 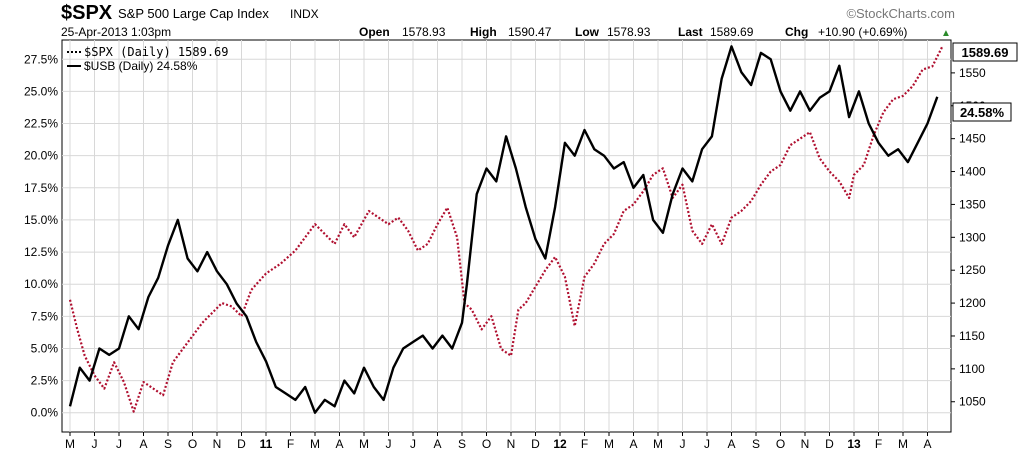 What do you see at coordinates (796, 32) in the screenshot?
I see `chg-label: Chg` at bounding box center [796, 32].